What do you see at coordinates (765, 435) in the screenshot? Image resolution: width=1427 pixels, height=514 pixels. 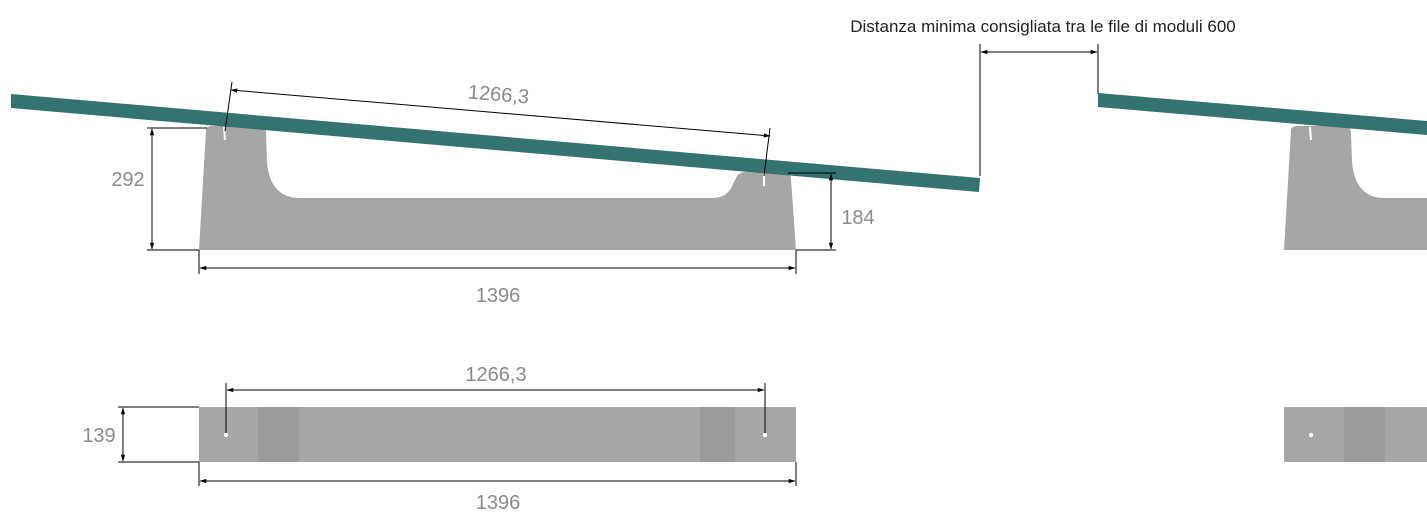 I see `fixing-hole-right` at bounding box center [765, 435].